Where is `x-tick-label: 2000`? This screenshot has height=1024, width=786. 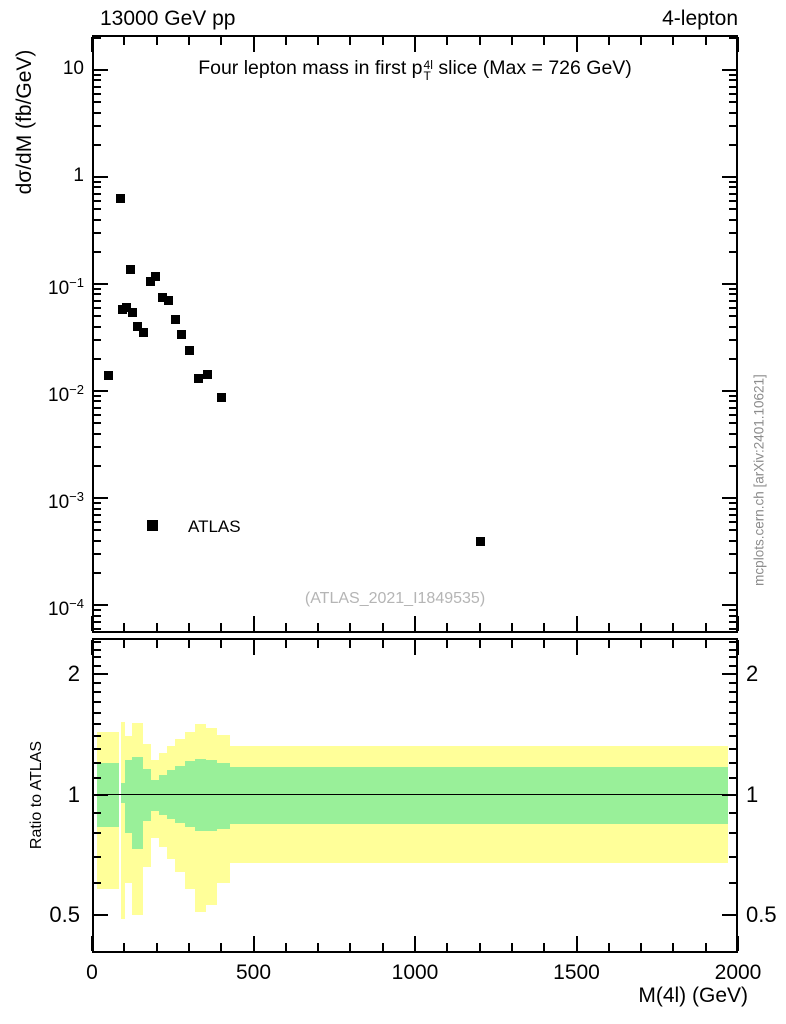 x-tick-label: 2000 is located at coordinates (738, 972).